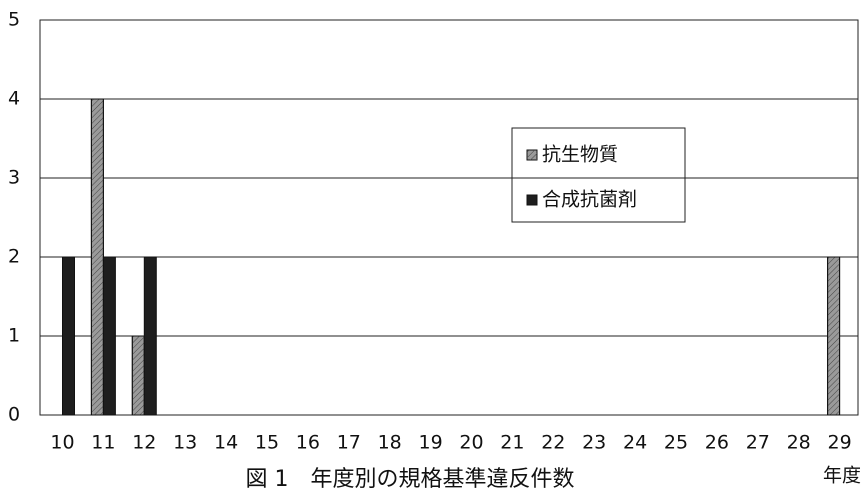 Image resolution: width=862 pixels, height=490 pixels. What do you see at coordinates (349, 443) in the screenshot?
I see `x-tick-label: 17` at bounding box center [349, 443].